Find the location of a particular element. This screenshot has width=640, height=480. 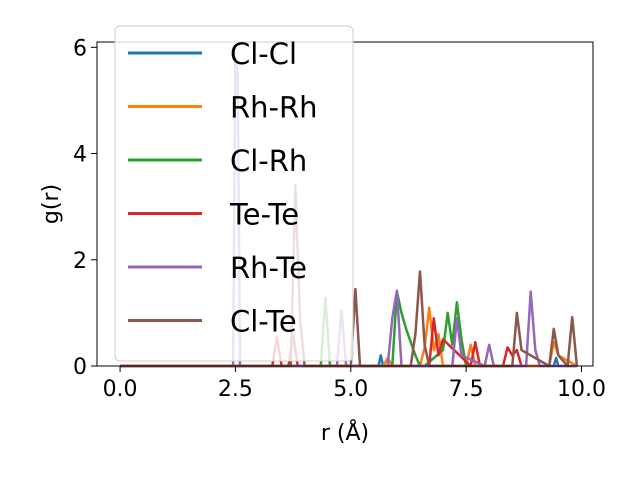

x-tick-label: 7.5 is located at coordinates (466, 389).